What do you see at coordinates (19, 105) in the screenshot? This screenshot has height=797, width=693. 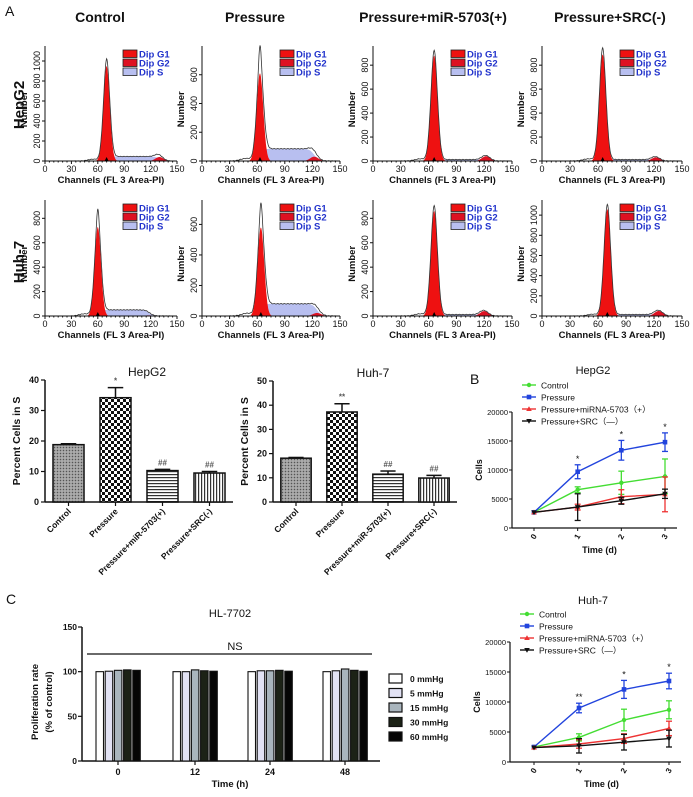 I see `row-label-hepg2: HepG2` at bounding box center [19, 105].